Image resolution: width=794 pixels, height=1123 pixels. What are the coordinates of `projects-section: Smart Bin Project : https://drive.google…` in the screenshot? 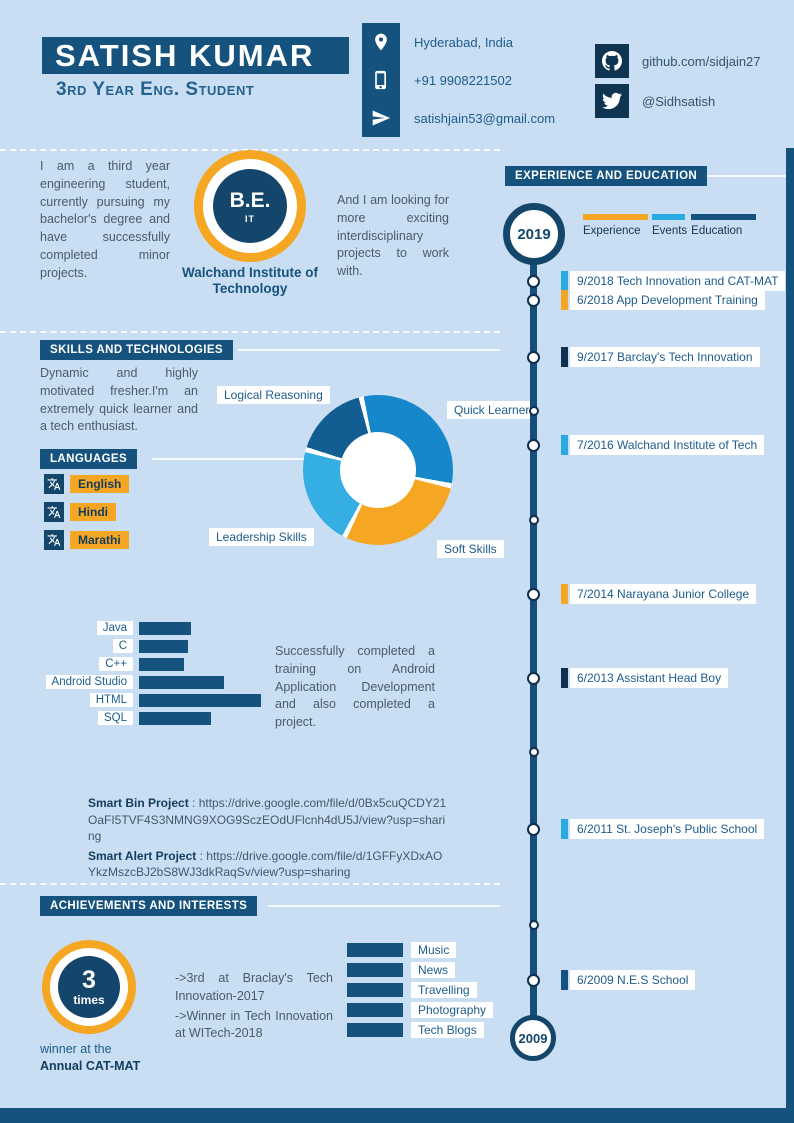 It's located at (269, 839).